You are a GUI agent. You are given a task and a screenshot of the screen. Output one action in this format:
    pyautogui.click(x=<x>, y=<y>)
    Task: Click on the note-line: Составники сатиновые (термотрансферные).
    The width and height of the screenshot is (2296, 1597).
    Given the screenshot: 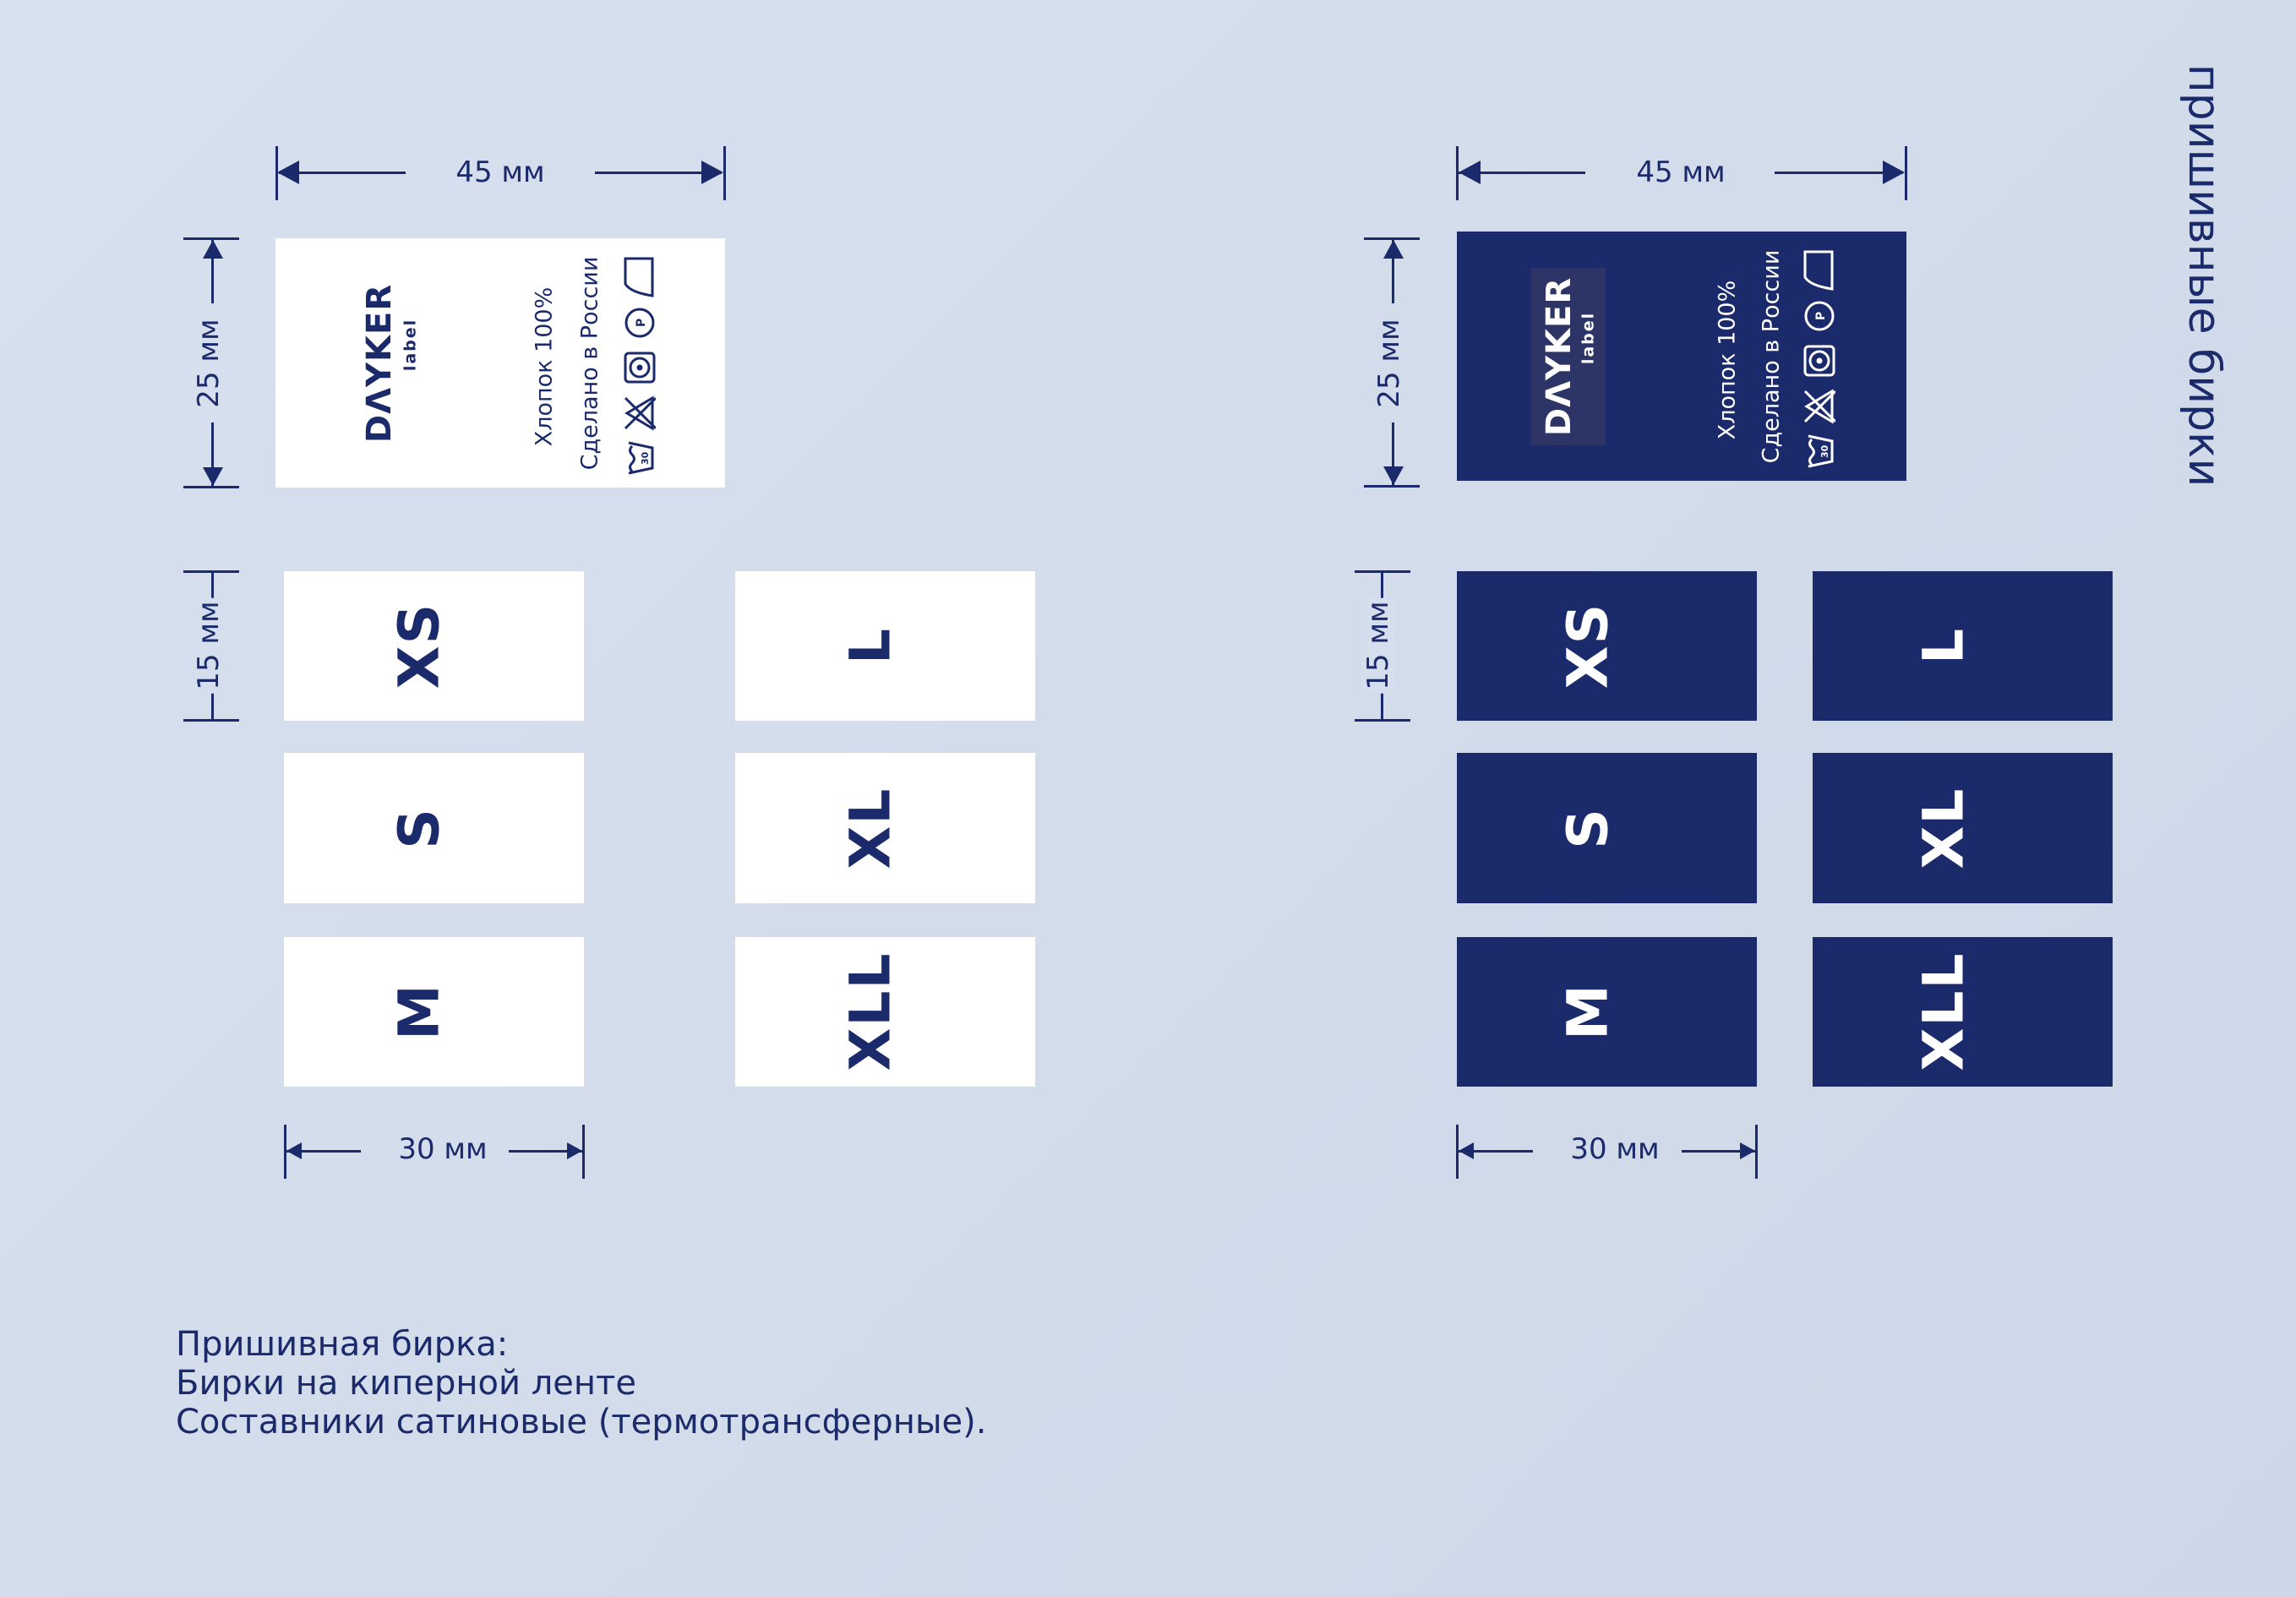 What is the action you would take?
    pyautogui.click(x=581, y=1422)
    